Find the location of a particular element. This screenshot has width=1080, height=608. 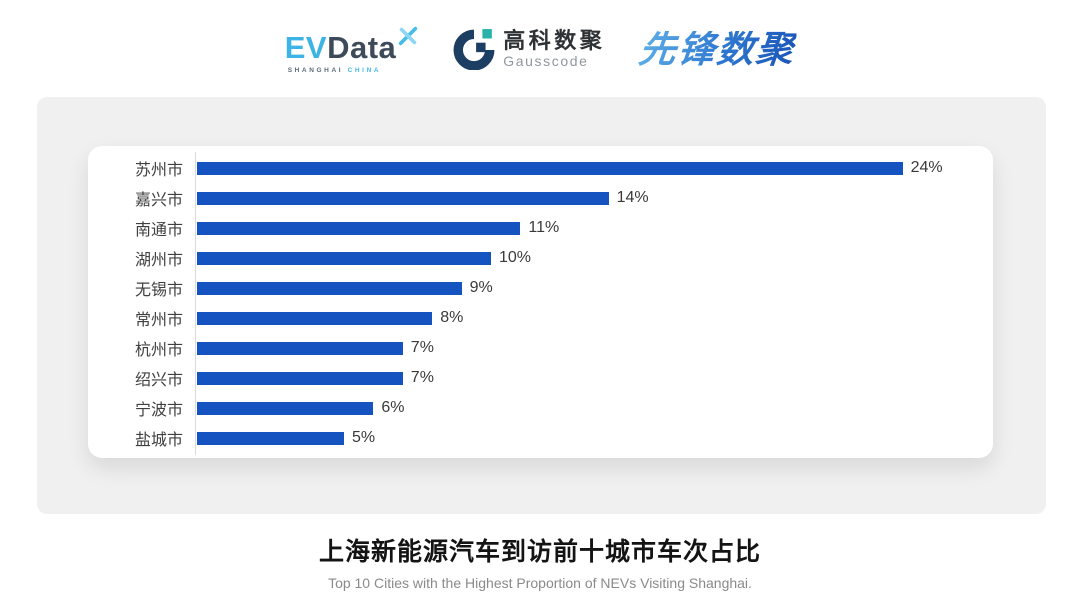

value-label: 11% is located at coordinates (544, 227).